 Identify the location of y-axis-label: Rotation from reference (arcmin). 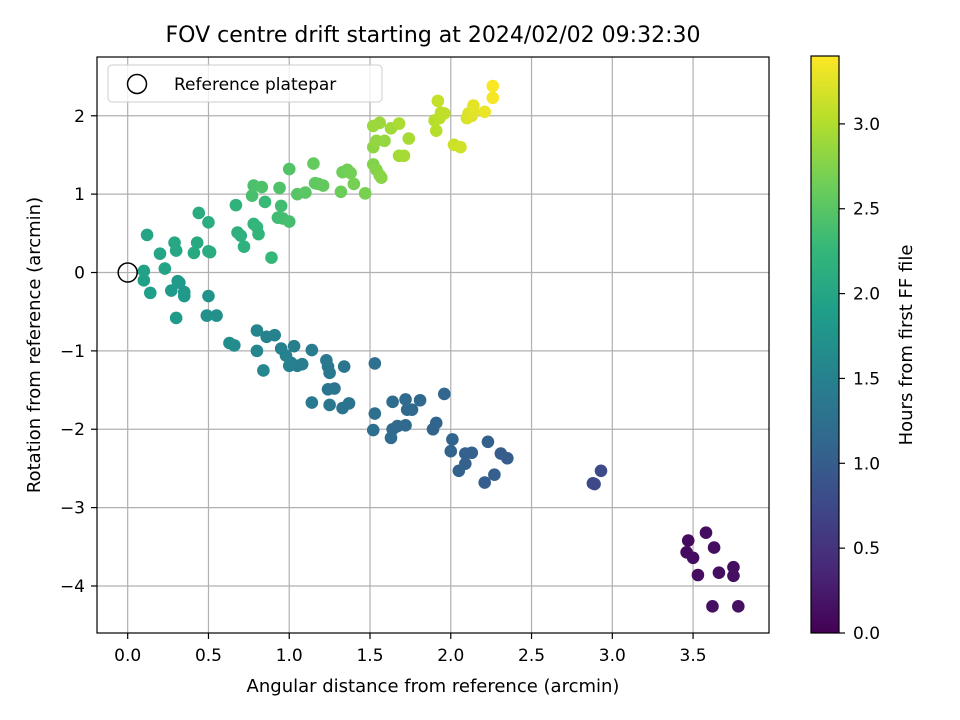
(34, 345).